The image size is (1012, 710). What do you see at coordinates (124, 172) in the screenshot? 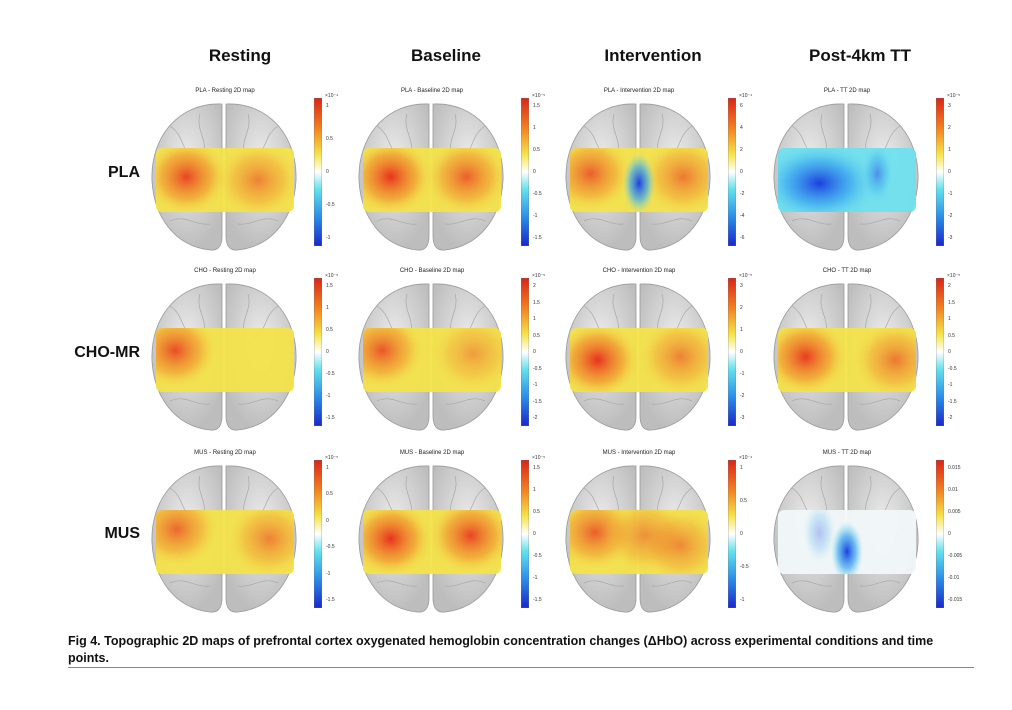
I see `row-header-pla: PLA` at bounding box center [124, 172].